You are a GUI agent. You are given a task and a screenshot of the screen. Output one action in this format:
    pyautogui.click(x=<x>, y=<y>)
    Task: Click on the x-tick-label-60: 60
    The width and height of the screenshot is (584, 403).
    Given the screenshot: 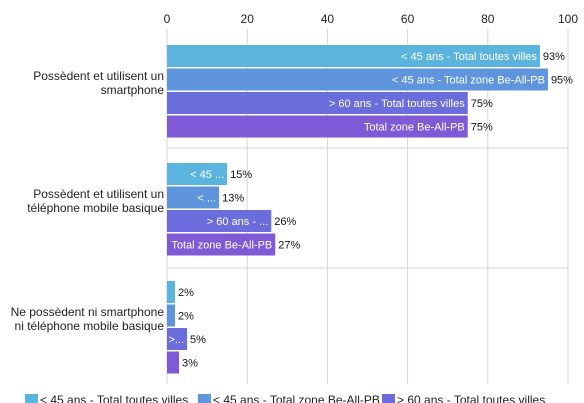 What is the action you would take?
    pyautogui.click(x=408, y=19)
    